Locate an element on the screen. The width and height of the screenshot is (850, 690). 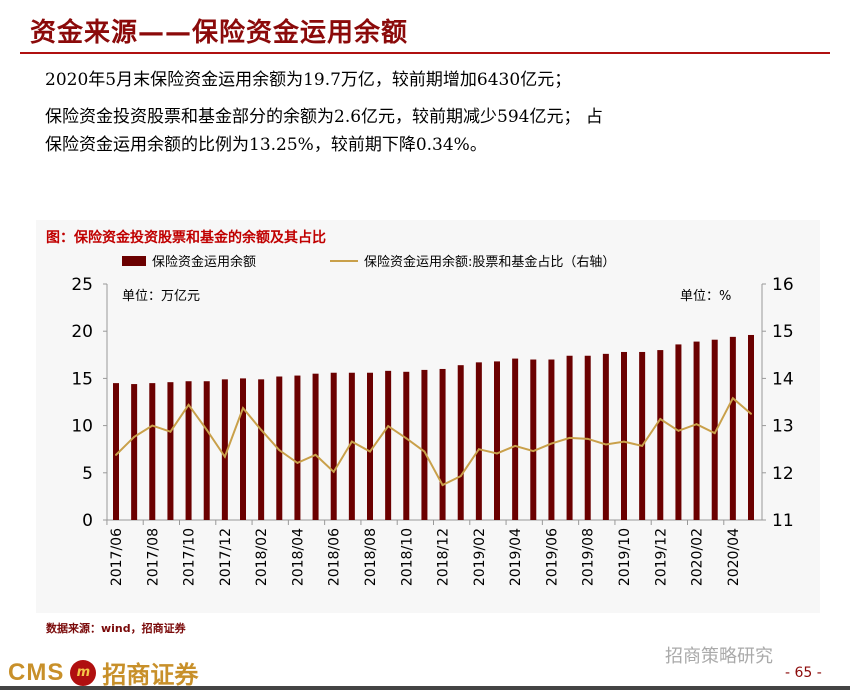
summary-line-1: 2020年5月末保险资金运用余额为19.7万亿，较前期增加6430亿元； is located at coordinates (308, 80).